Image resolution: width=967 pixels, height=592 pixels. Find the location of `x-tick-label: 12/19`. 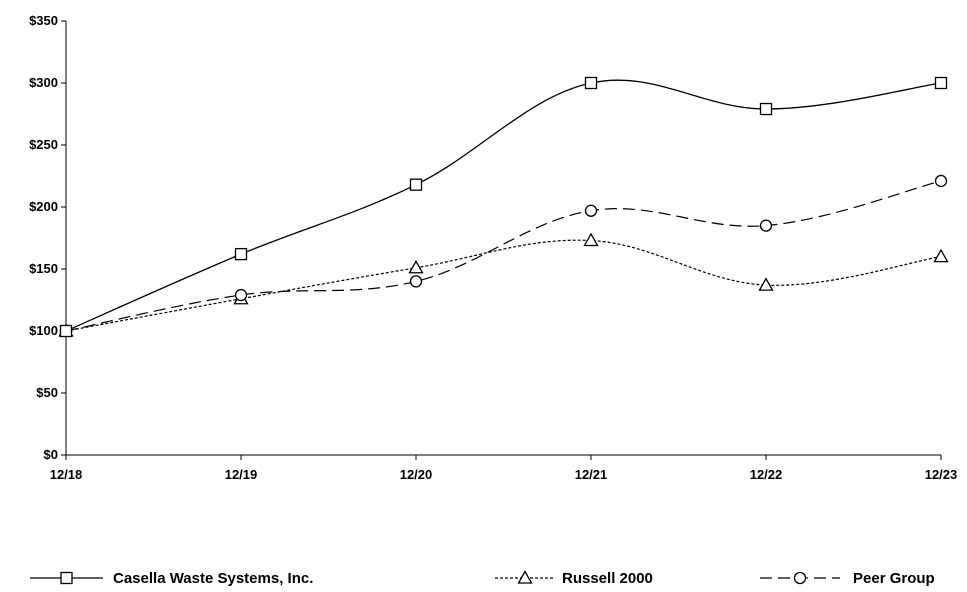

x-tick-label: 12/19 is located at coordinates (241, 474).